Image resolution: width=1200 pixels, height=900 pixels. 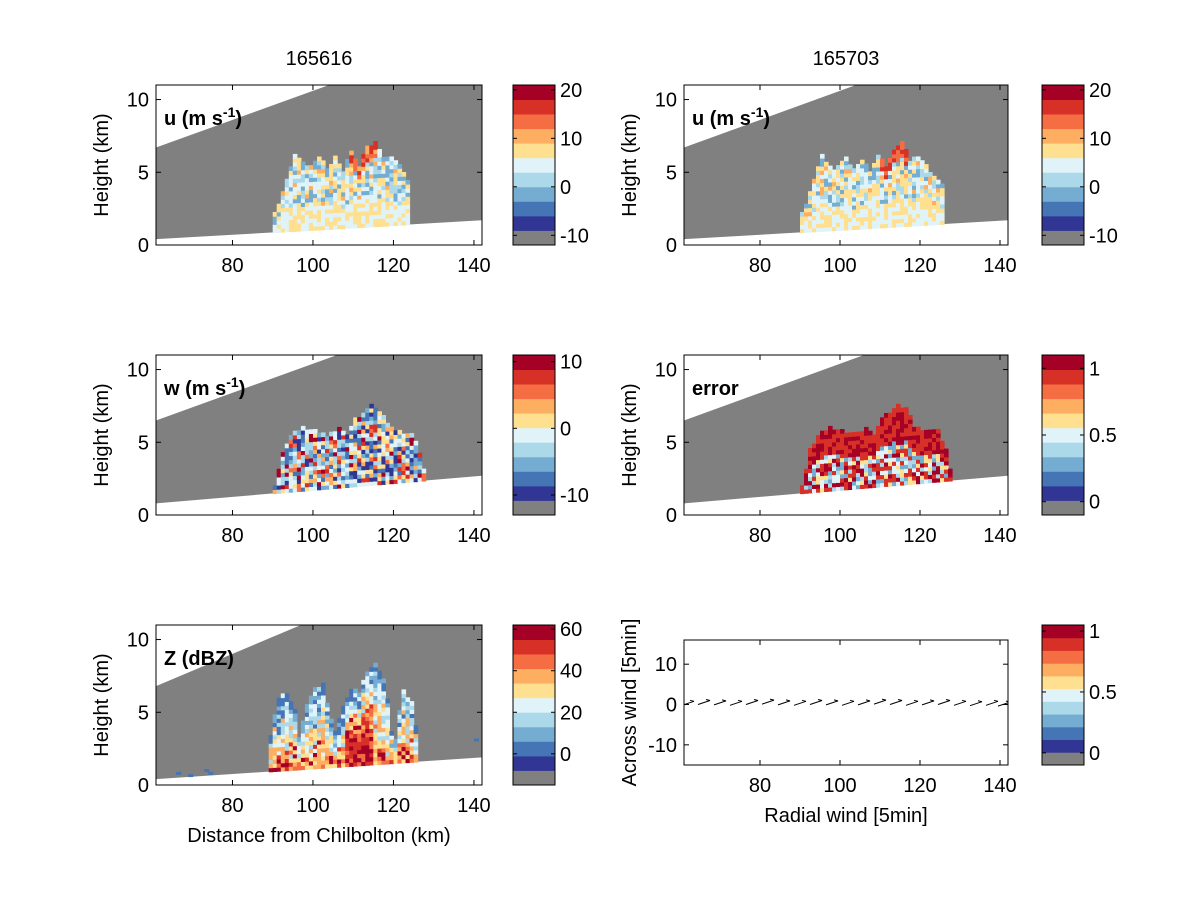 What do you see at coordinates (199, 659) in the screenshot?
I see `variable-label: Z (dBZ)` at bounding box center [199, 659].